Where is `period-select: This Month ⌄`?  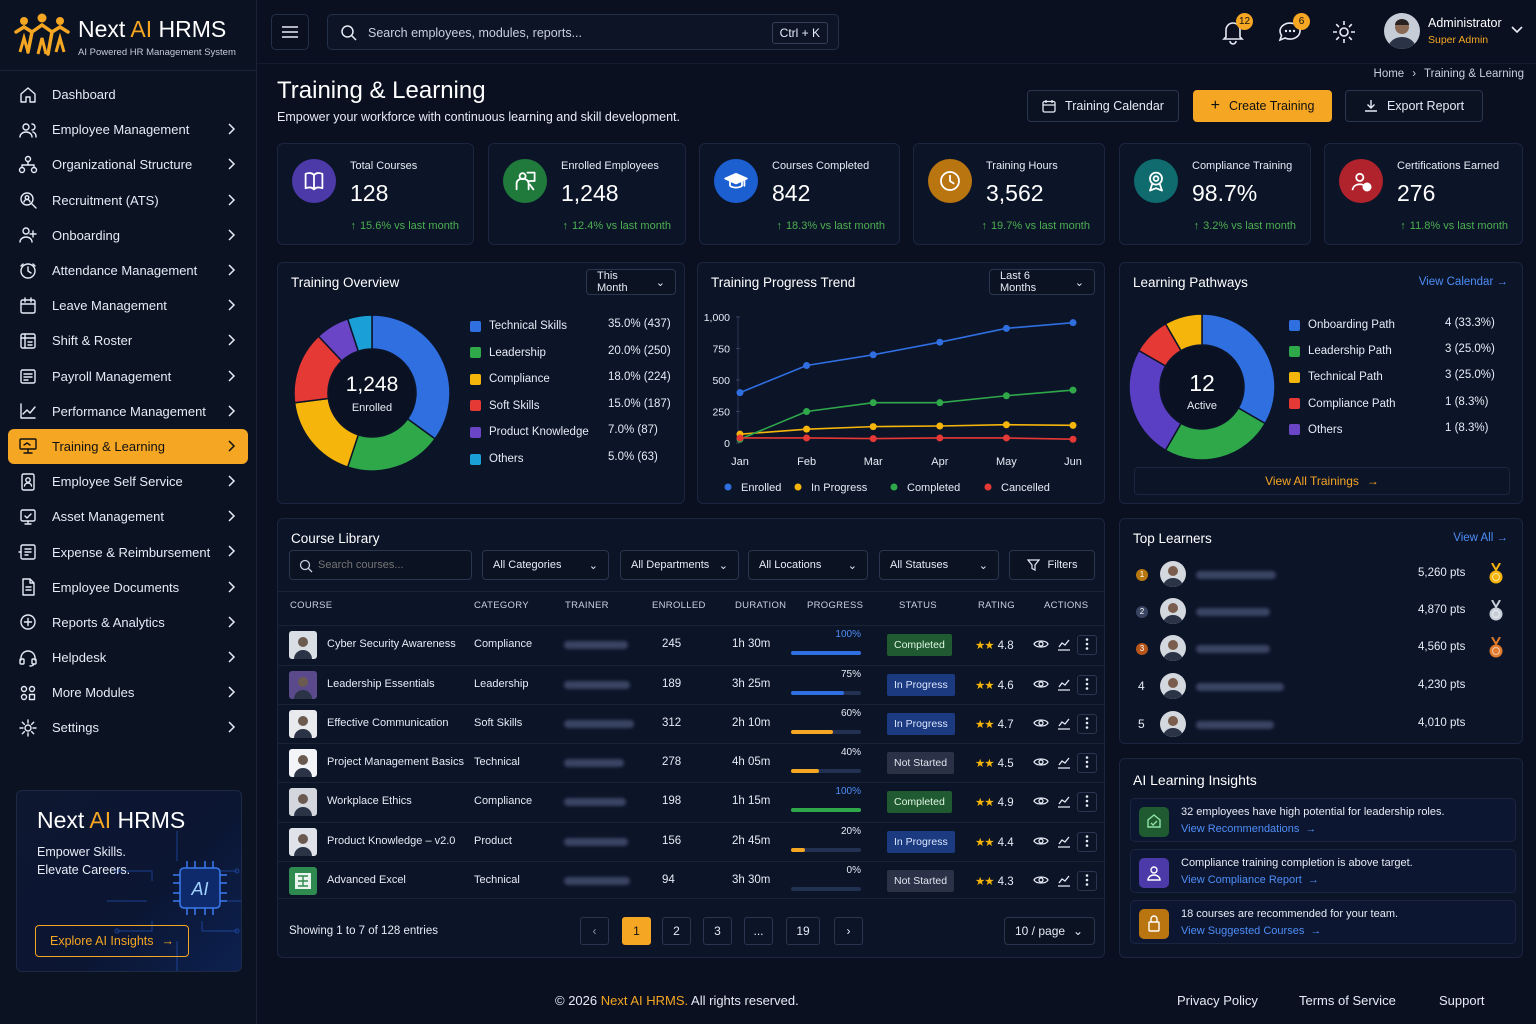 period-select: This Month ⌄ is located at coordinates (631, 282).